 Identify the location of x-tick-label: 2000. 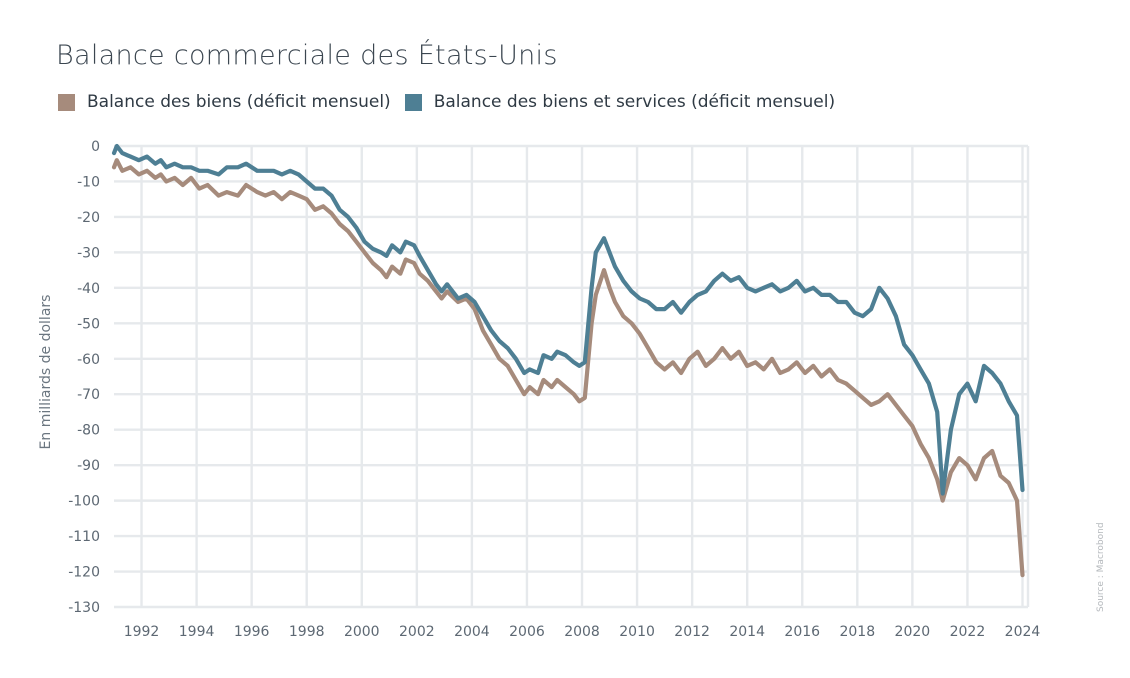
(362, 632).